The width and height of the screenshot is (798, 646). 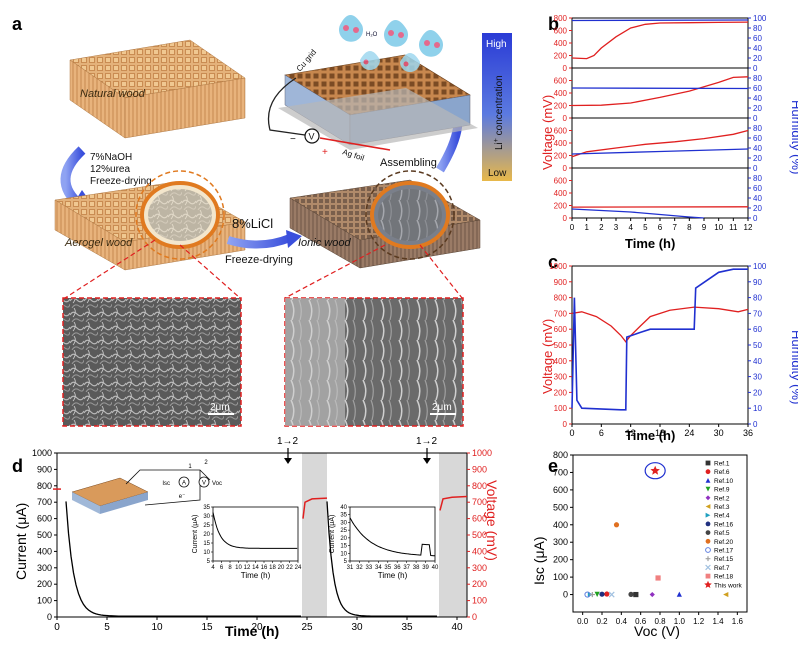 What do you see at coordinates (565, 424) in the screenshot?
I see `c-left-tick-label: 0` at bounding box center [565, 424].